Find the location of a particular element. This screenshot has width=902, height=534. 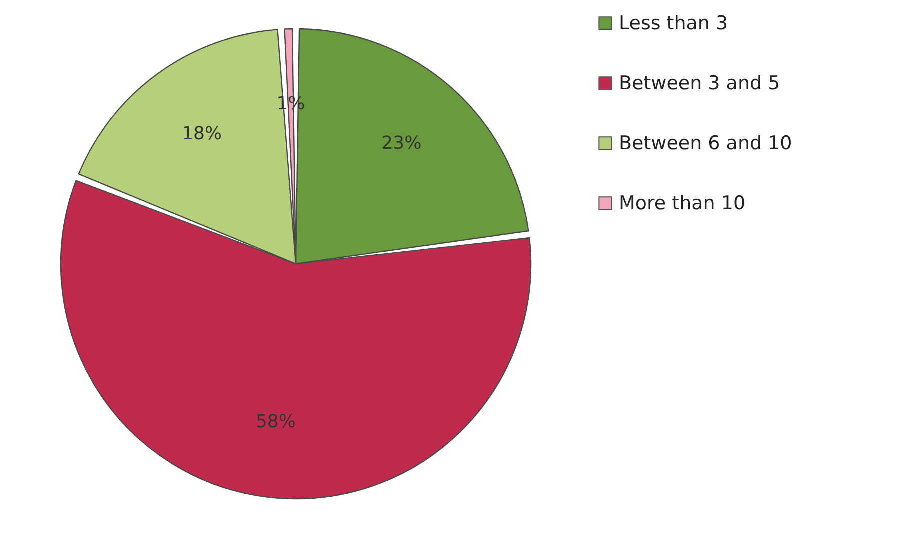

legend-label: More than 10 is located at coordinates (682, 203).